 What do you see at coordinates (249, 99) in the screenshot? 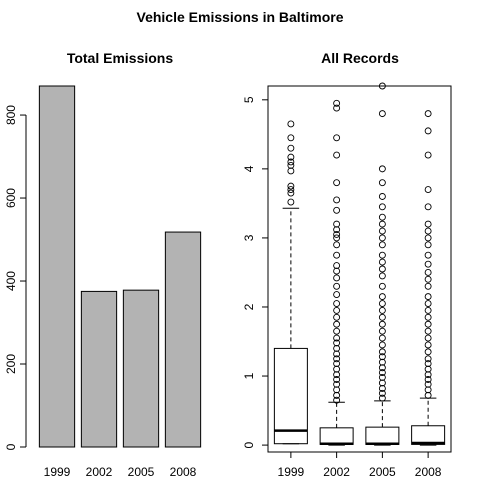
I see `box-y-tick-label: 5` at bounding box center [249, 99].